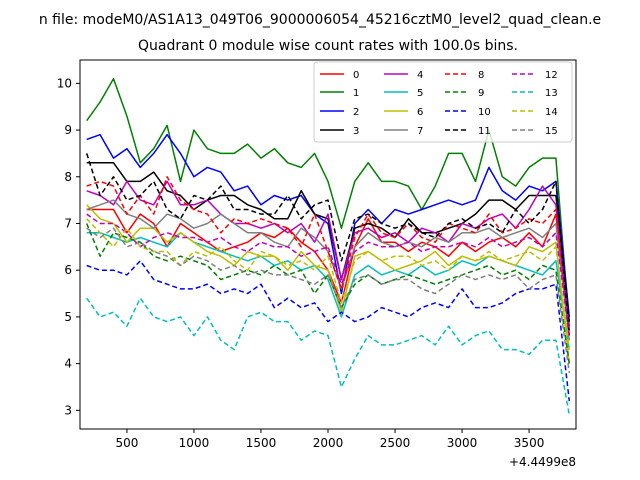 The image size is (640, 480). Describe the element at coordinates (484, 112) in the screenshot. I see `legend-label-10: 10` at that location.